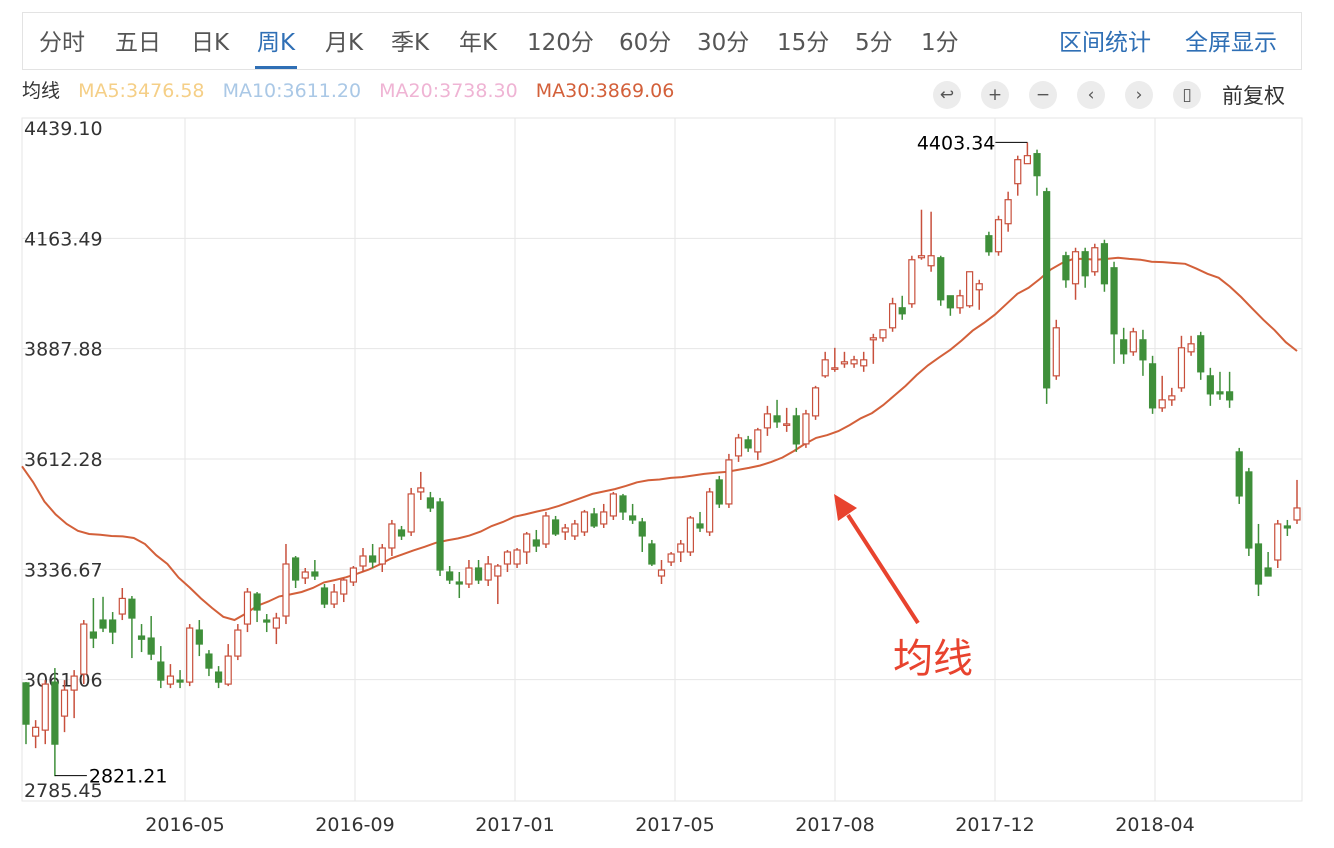  Describe the element at coordinates (874, 43) in the screenshot. I see `tab-5min: 5分` at that location.